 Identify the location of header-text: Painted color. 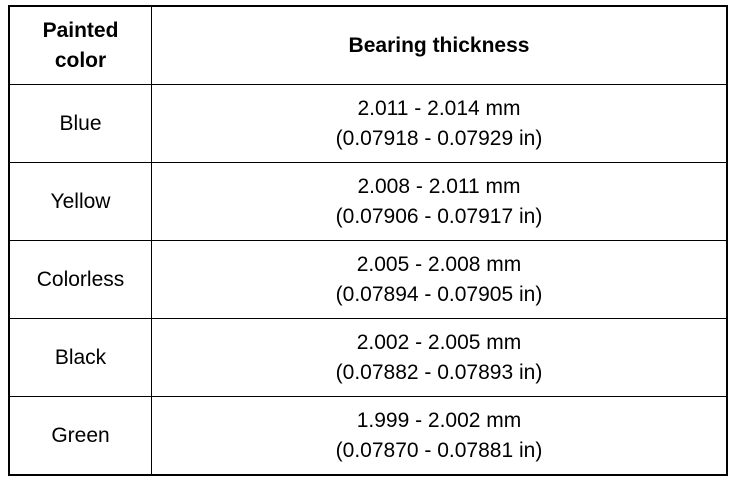
(80, 45).